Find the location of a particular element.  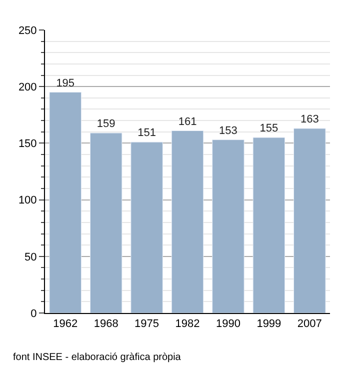

x-tick-label: 1975 is located at coordinates (147, 324).